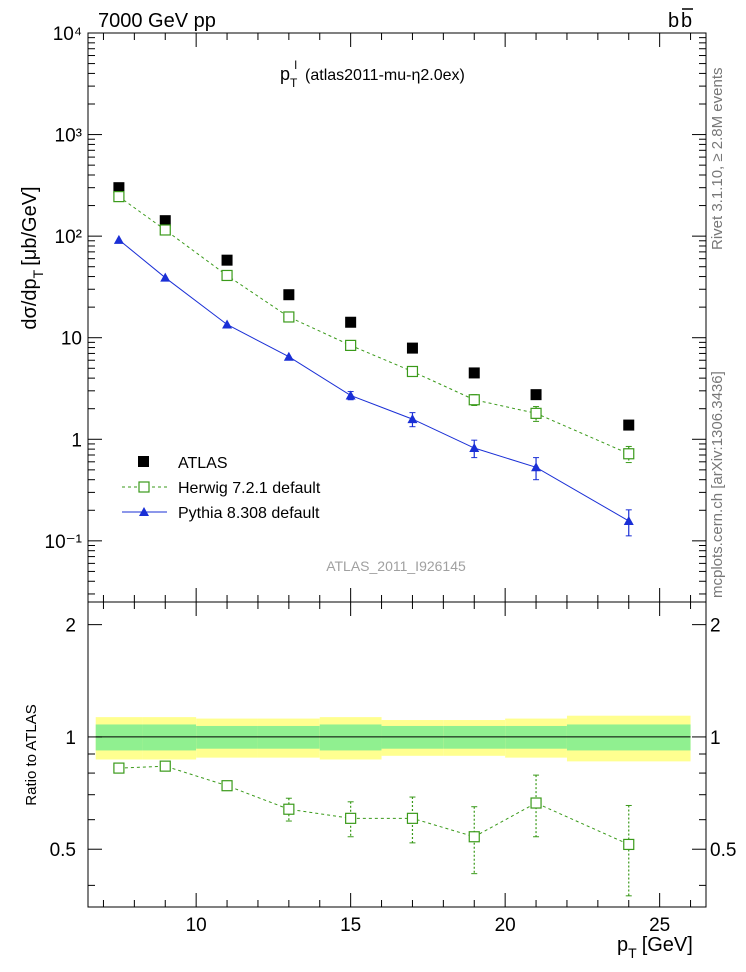 This screenshot has height=972, width=746. I want to click on main-y-label: dσ/dpT [μb/GeV], so click(32, 257).